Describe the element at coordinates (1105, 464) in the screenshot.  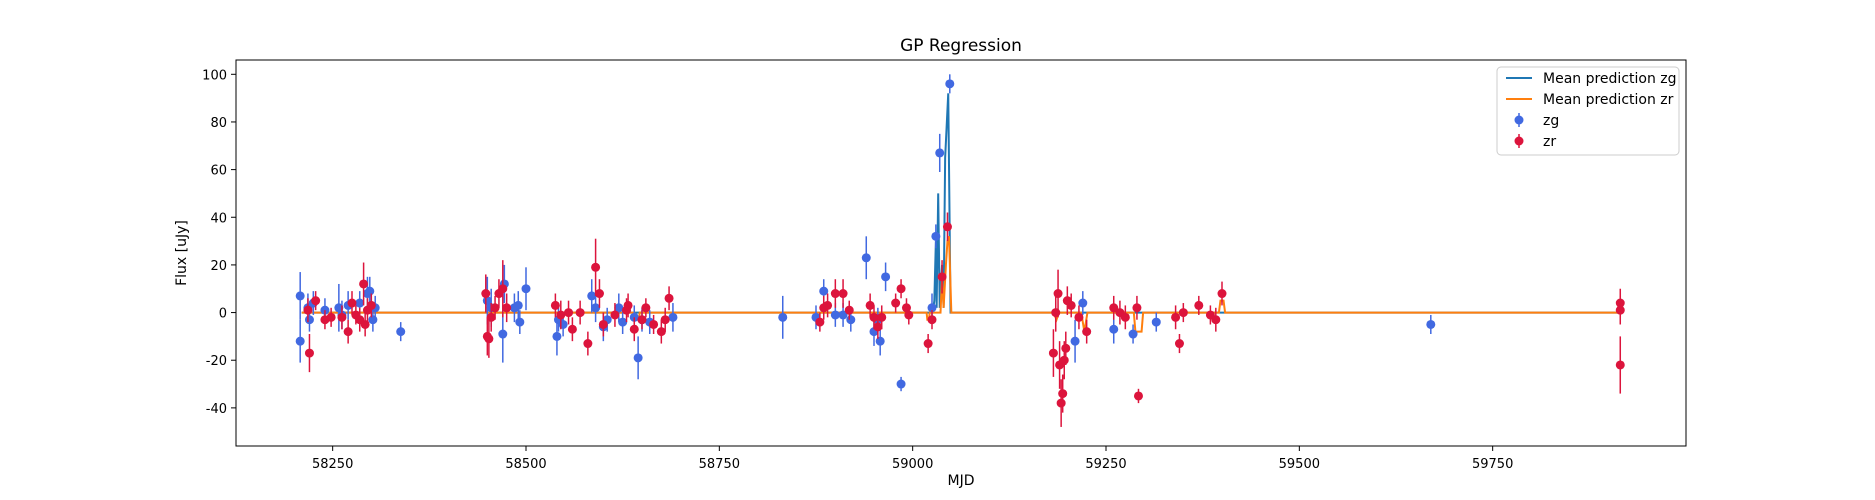
I see `x-tick-label: 59250` at that location.